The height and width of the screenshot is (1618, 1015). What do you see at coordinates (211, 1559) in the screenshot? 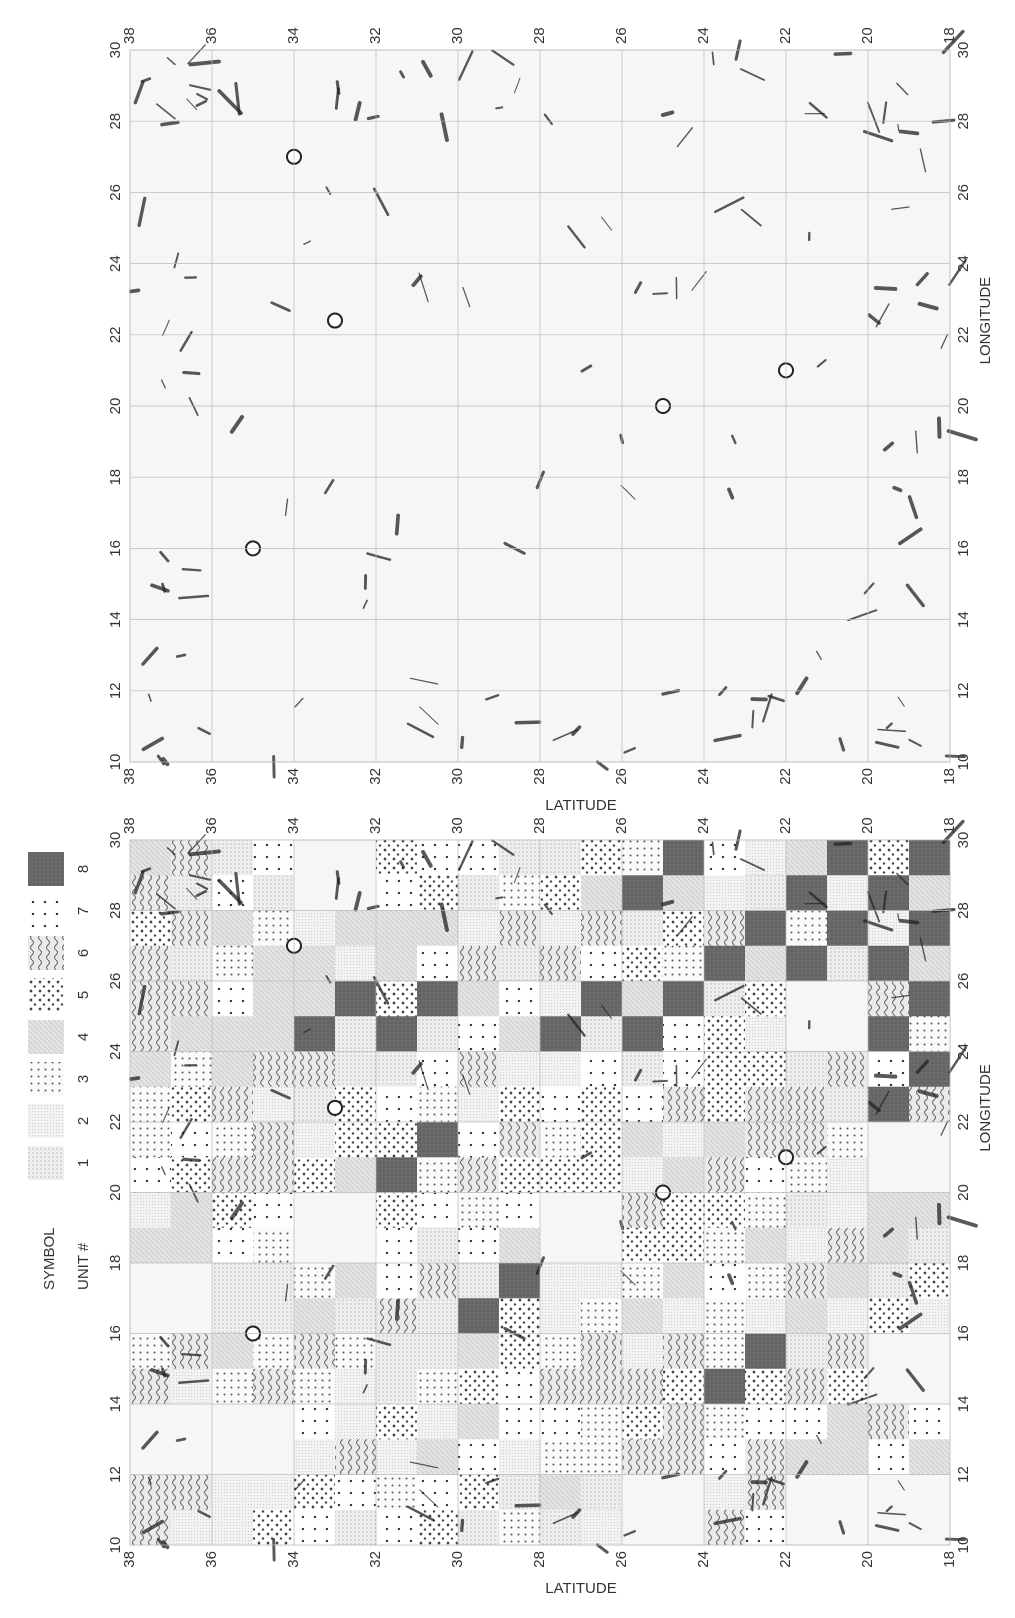
I see `latitude-tick-label: 36` at bounding box center [211, 1559].